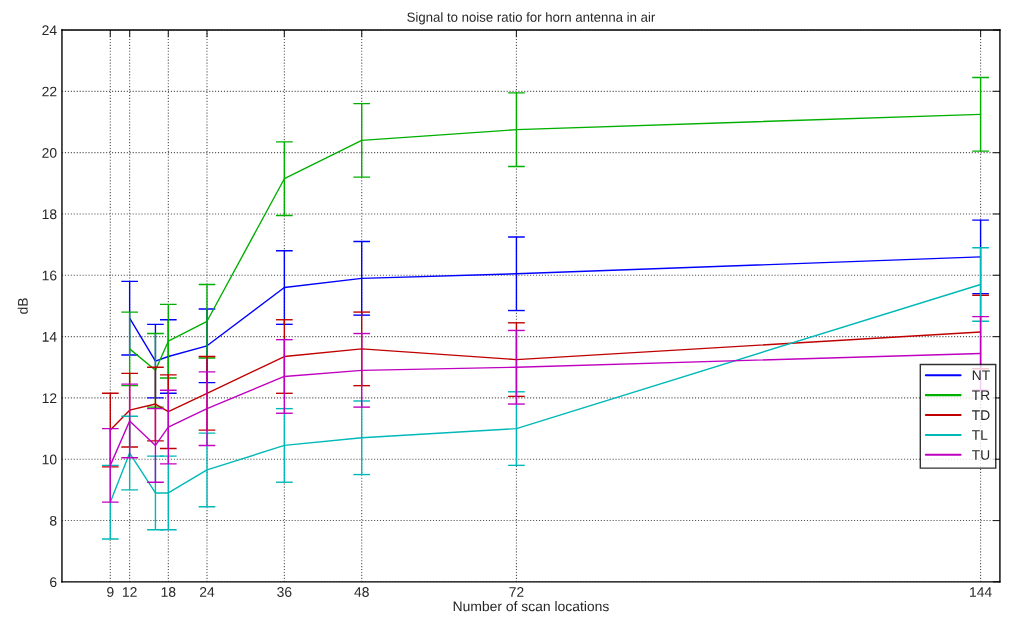  What do you see at coordinates (516, 592) in the screenshot?
I see `x-tick-label: 72` at bounding box center [516, 592].